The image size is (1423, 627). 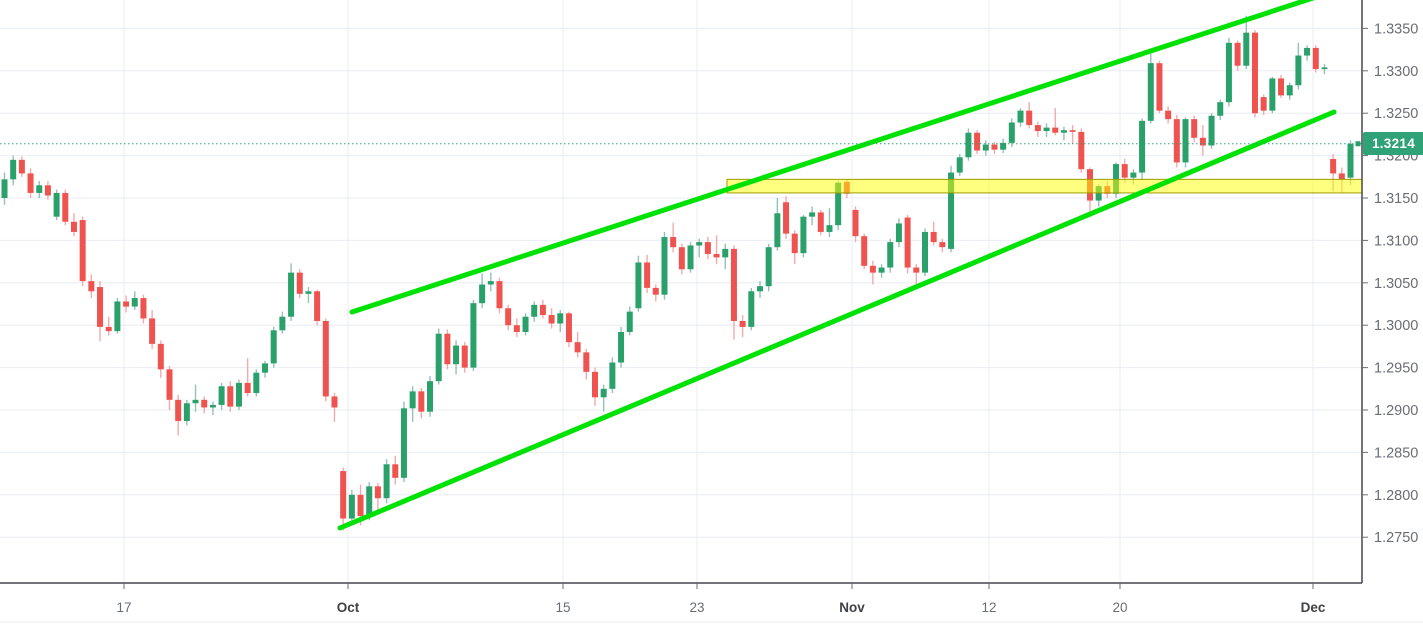 What do you see at coordinates (1119, 607) in the screenshot?
I see `time-tick-label: 20` at bounding box center [1119, 607].